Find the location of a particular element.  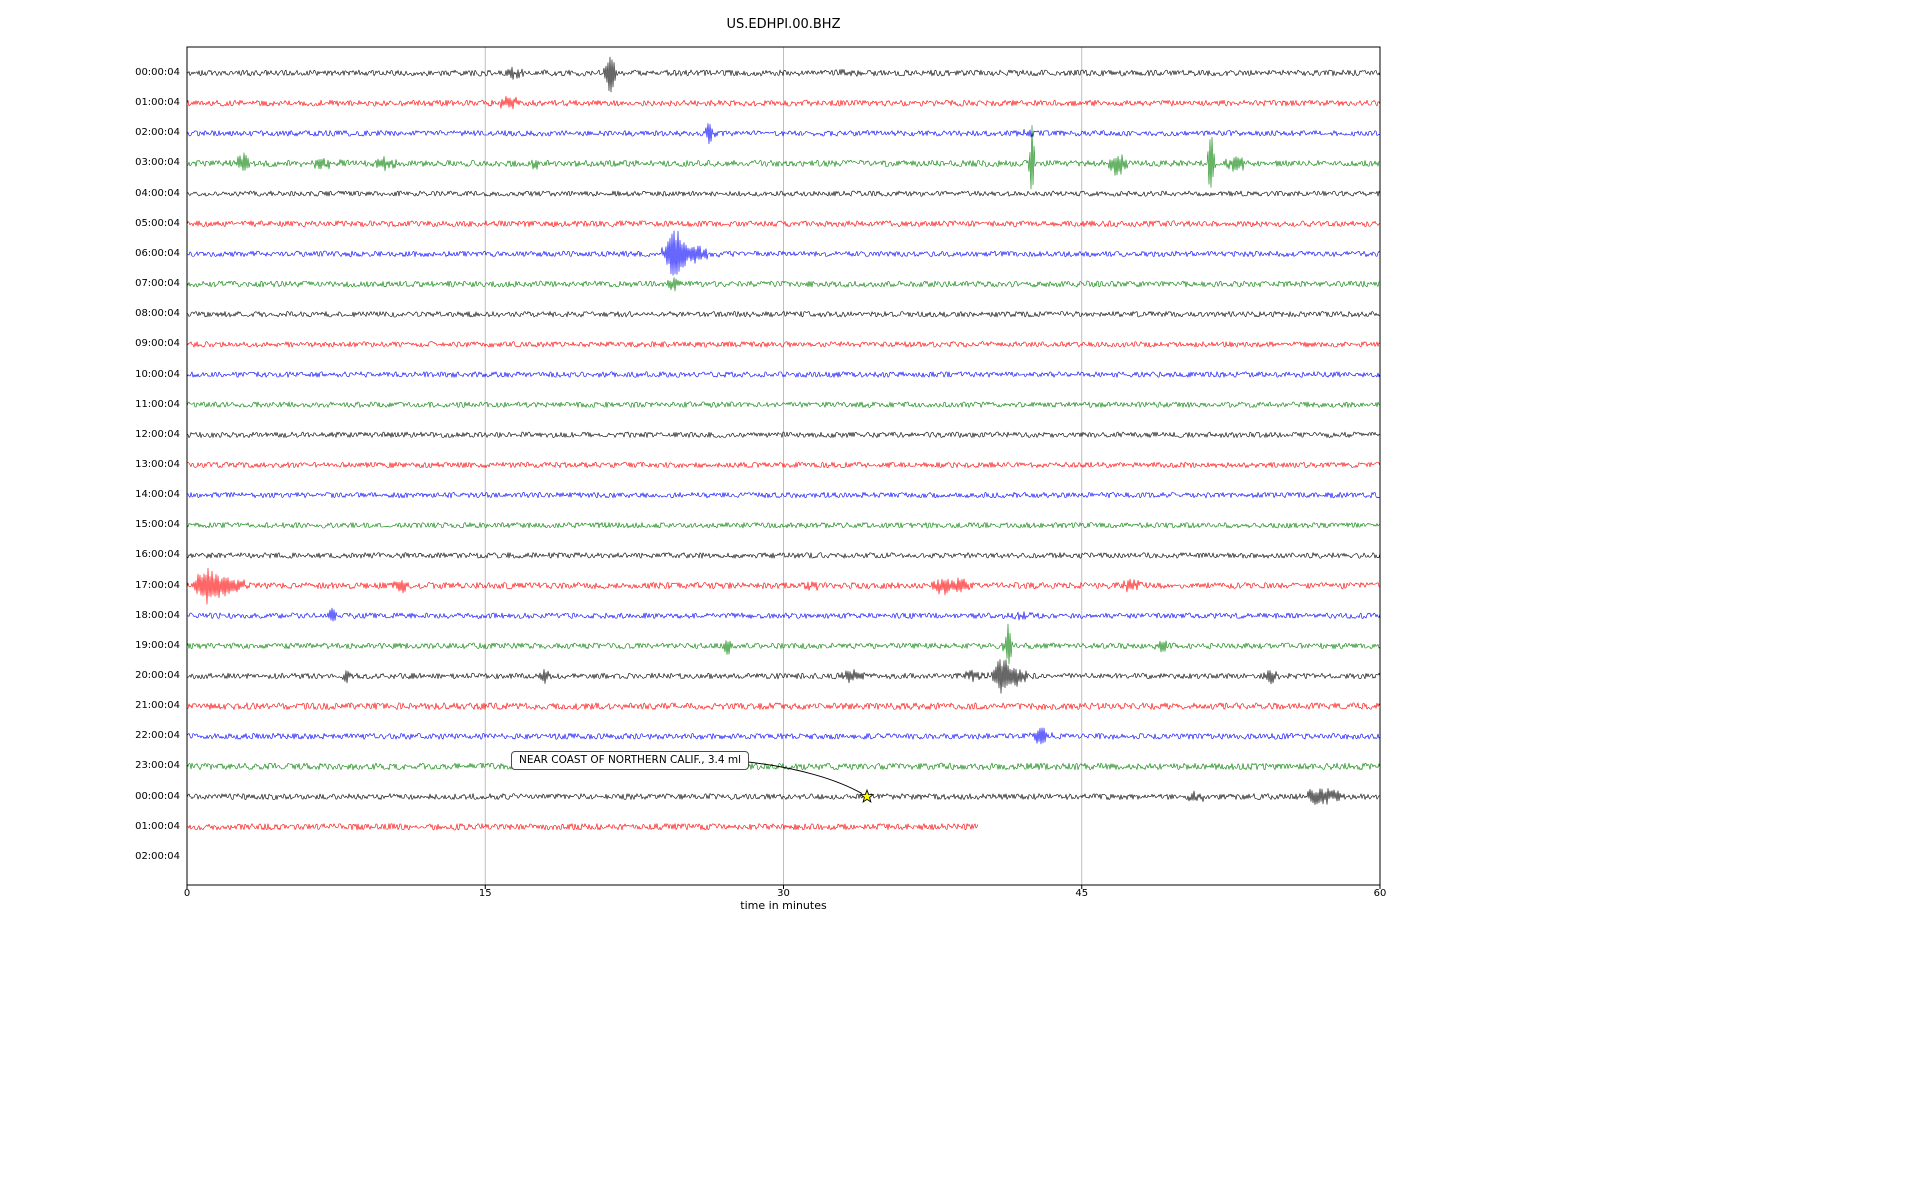

chart-title: US.EDHPI.00.BHZ is located at coordinates (783, 24).